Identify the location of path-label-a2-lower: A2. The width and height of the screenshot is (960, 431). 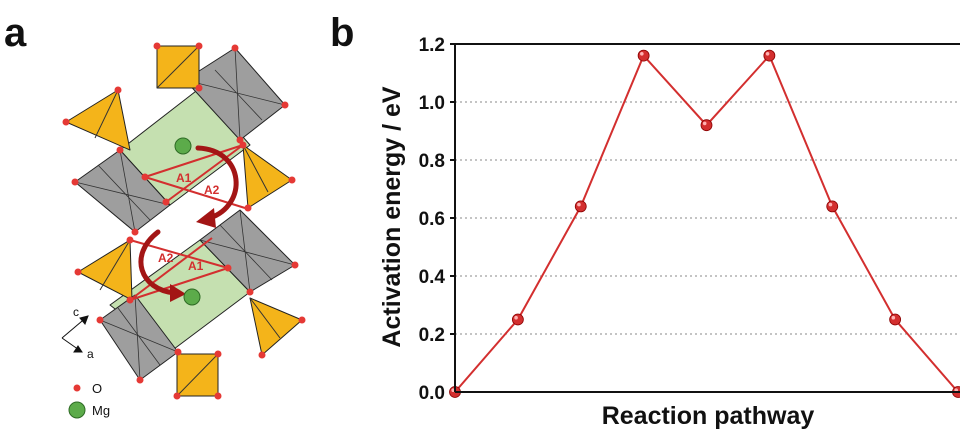
(166, 258).